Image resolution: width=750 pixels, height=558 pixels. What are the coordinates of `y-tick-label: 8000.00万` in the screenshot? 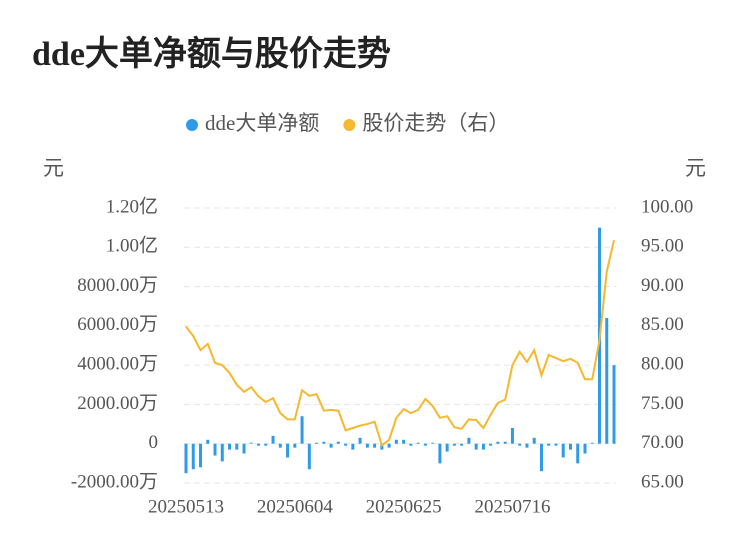 It's located at (117, 285).